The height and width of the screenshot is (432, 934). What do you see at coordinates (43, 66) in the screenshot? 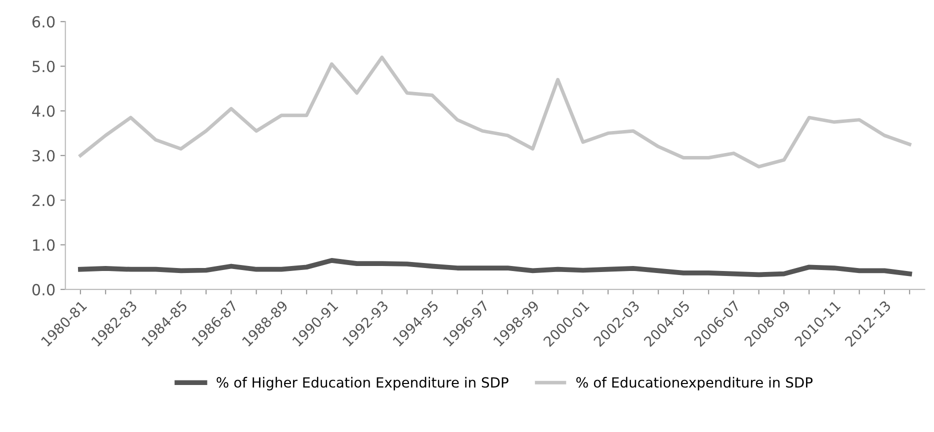
I see `y-tick-label: 5.0` at bounding box center [43, 66].